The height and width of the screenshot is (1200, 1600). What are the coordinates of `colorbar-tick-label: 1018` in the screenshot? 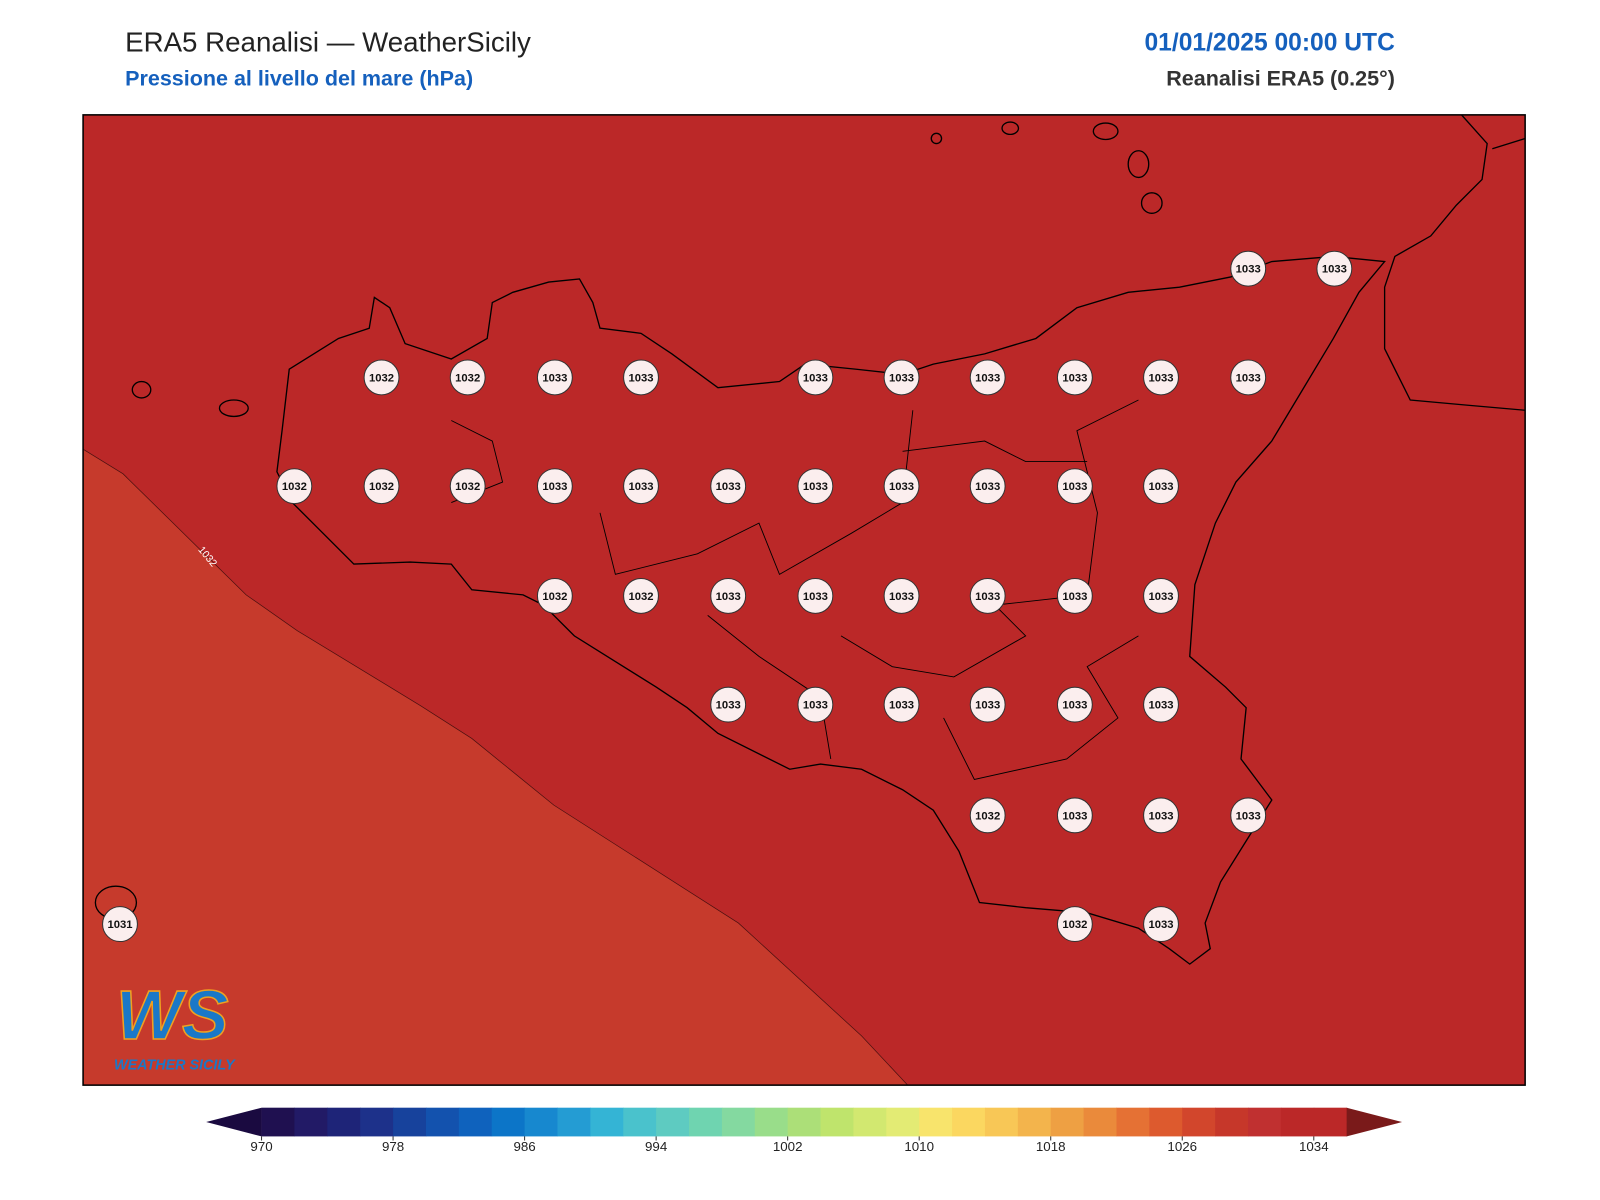 It's located at (1051, 1146).